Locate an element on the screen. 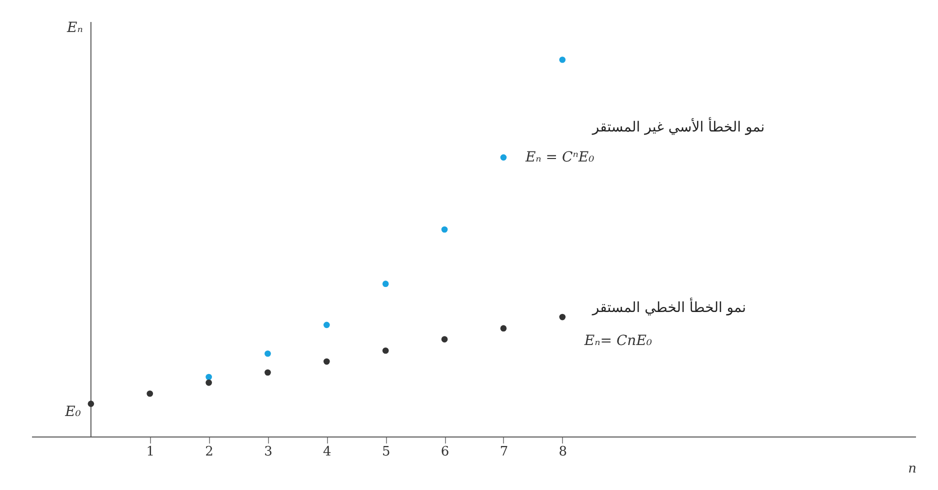 The width and height of the screenshot is (938, 490). x-axis-title: n is located at coordinates (912, 469).